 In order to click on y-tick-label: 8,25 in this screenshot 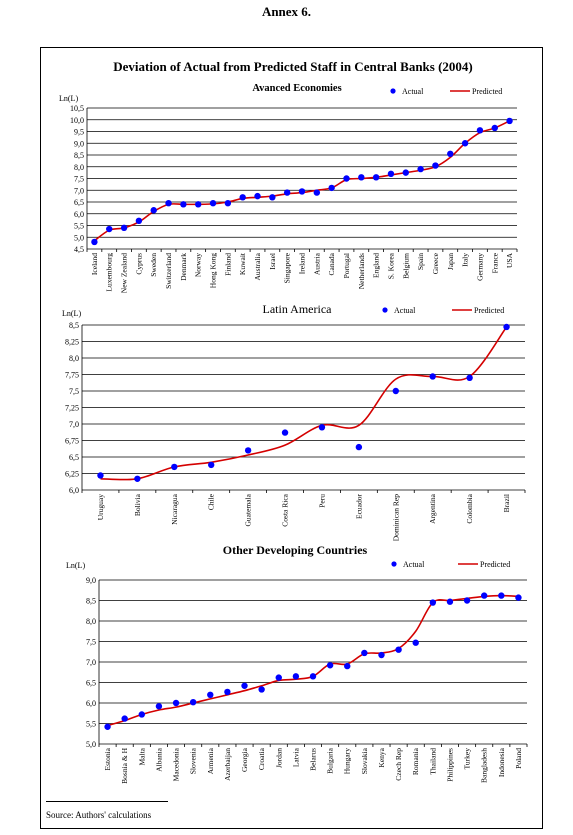, I will do `click(72, 342)`.